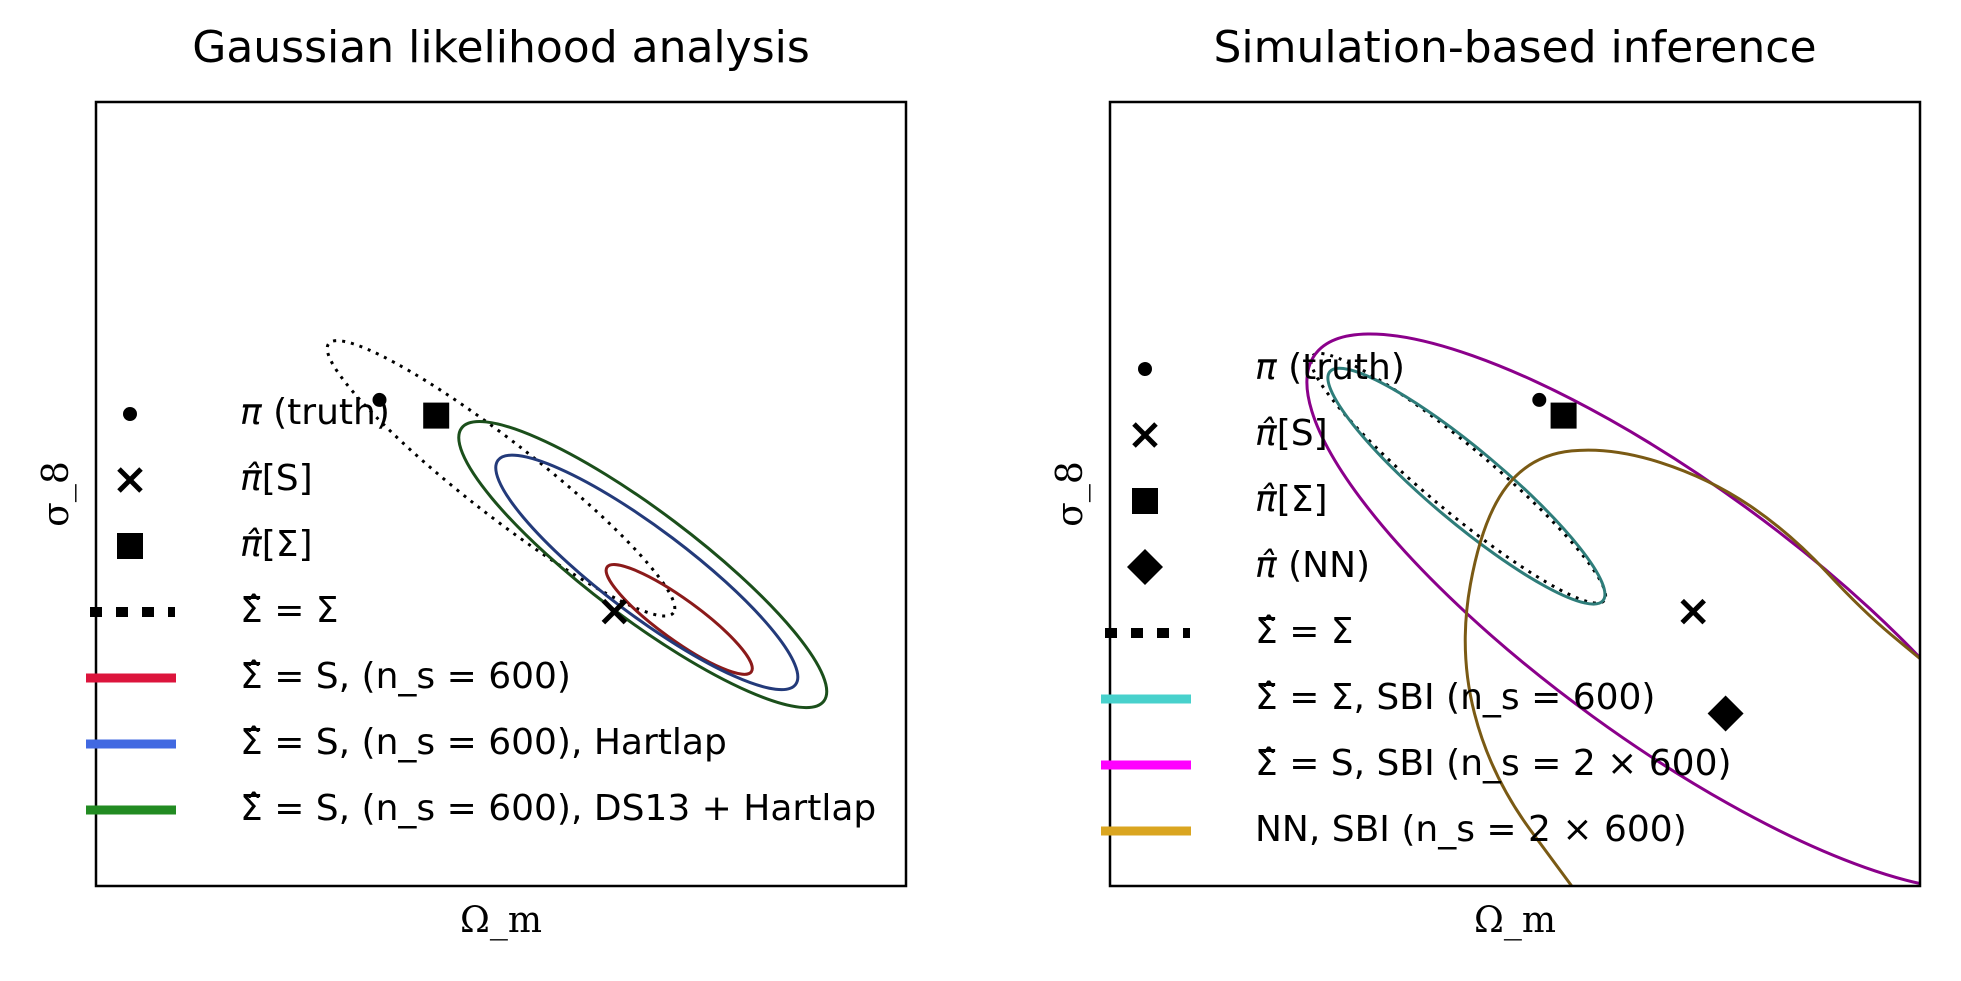  I want to click on point-mle_nn, so click(1725, 713).